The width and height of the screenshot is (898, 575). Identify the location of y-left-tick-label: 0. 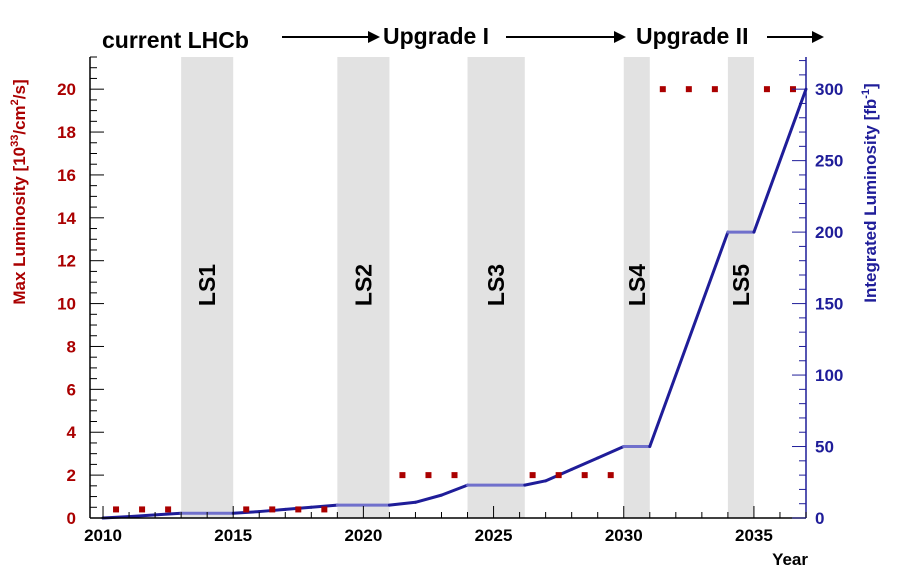
(71, 518).